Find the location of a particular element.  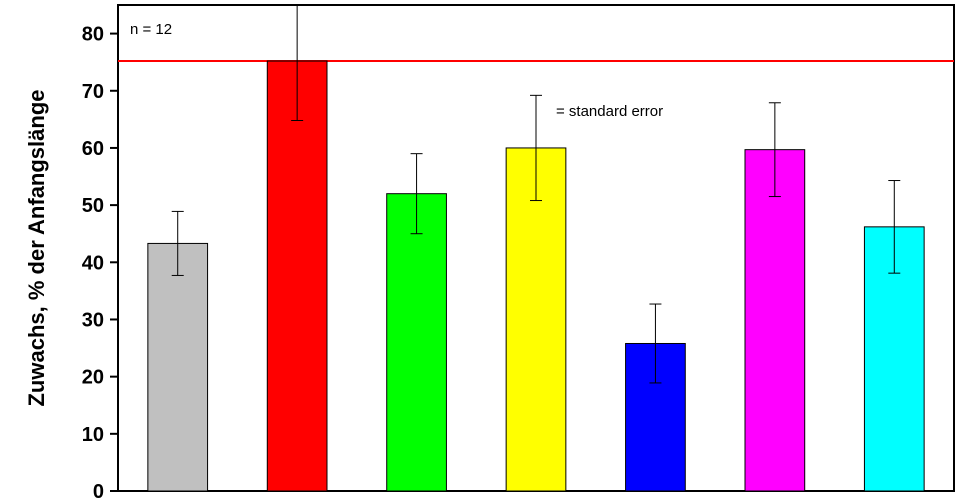

sample-size-label: n = 12 is located at coordinates (151, 29).